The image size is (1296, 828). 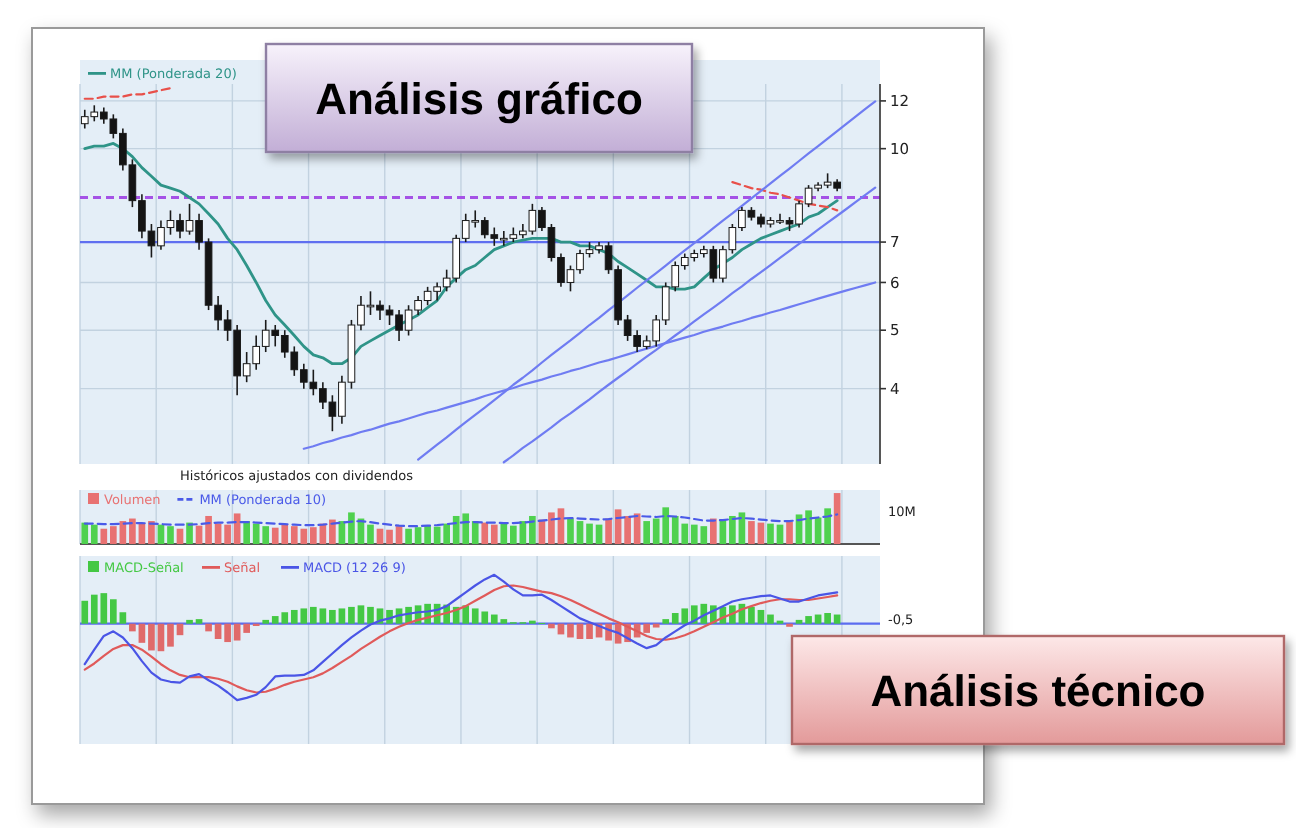 I want to click on text: Análisis técnico, so click(x=1038, y=690).